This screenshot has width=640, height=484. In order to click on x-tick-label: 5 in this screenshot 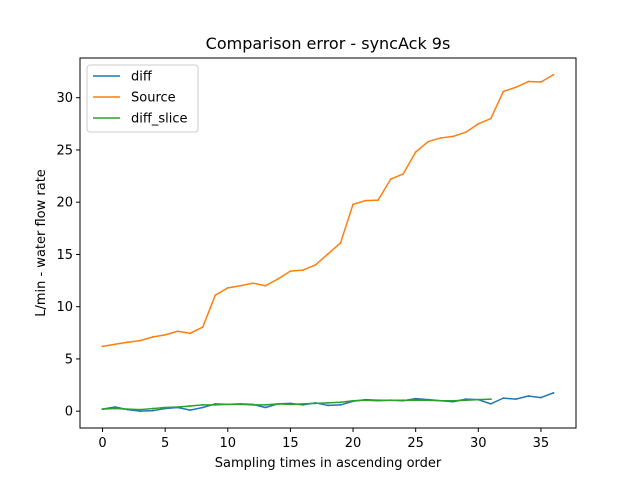, I will do `click(165, 443)`.